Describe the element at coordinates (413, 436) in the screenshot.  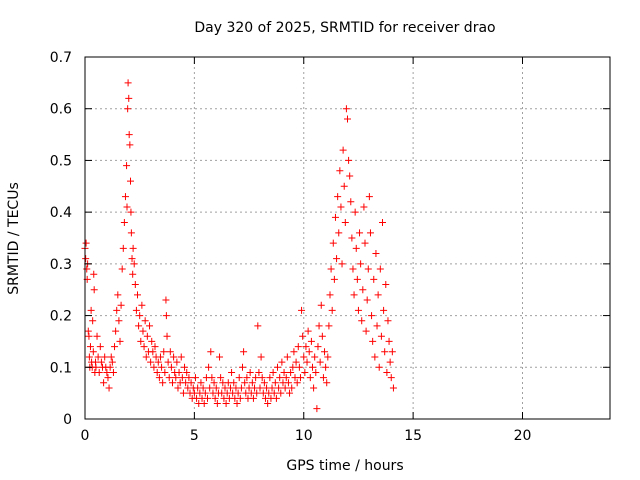
I see `x-tick-label: 15` at that location.